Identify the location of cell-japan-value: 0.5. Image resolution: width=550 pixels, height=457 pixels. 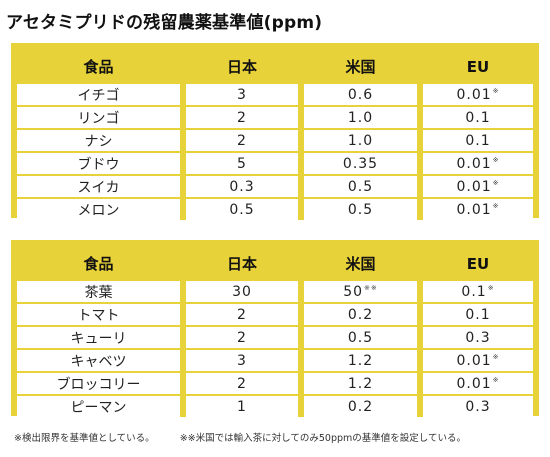
(242, 209).